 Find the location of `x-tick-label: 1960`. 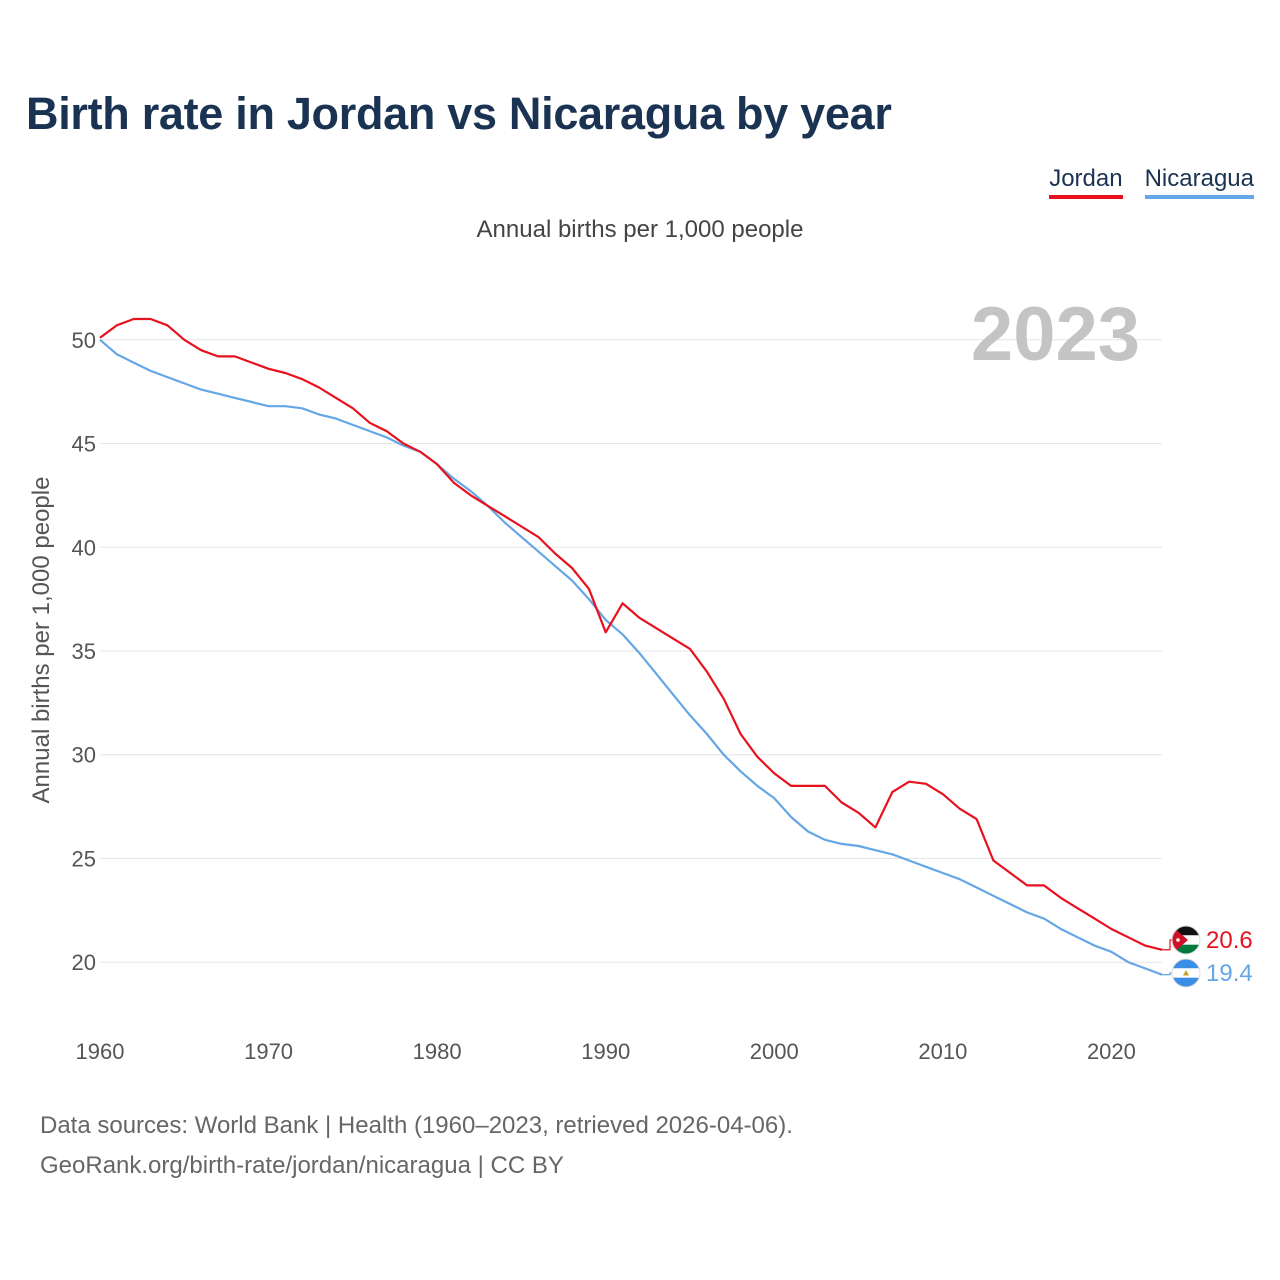

x-tick-label: 1960 is located at coordinates (100, 1051).